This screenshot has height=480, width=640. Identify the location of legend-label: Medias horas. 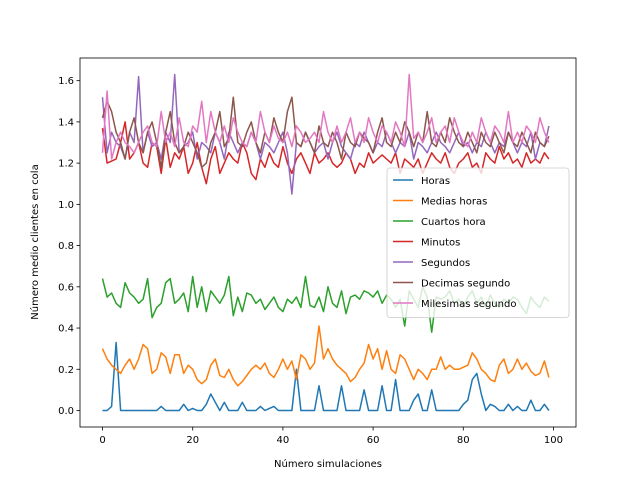
(454, 202).